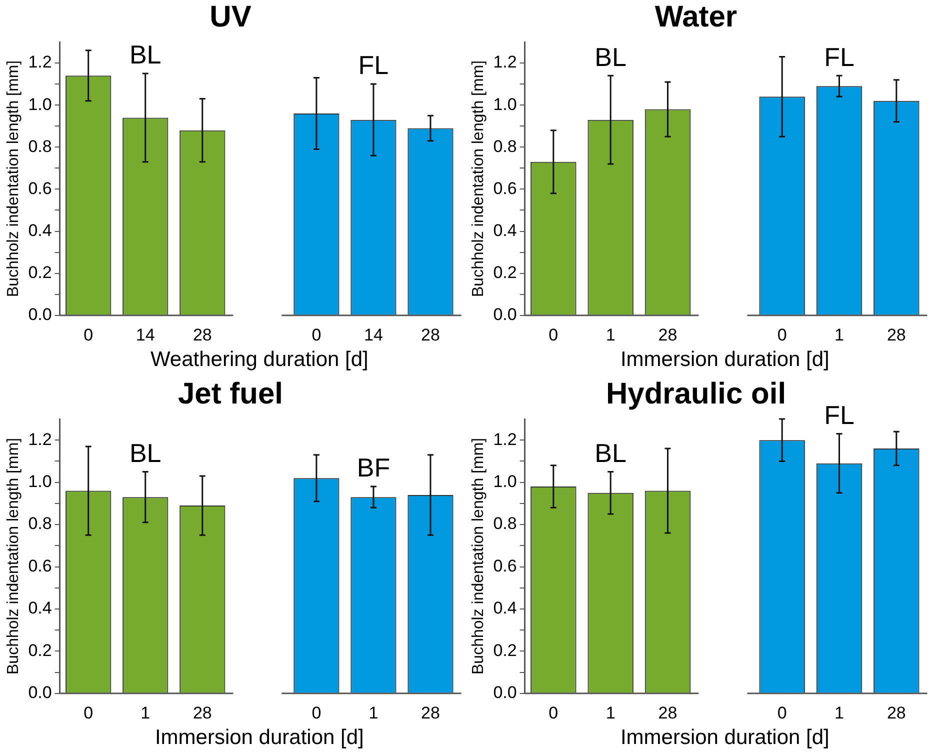 Image resolution: width=931 pixels, height=755 pixels. Describe the element at coordinates (696, 17) in the screenshot. I see `chart-title: Water` at that location.